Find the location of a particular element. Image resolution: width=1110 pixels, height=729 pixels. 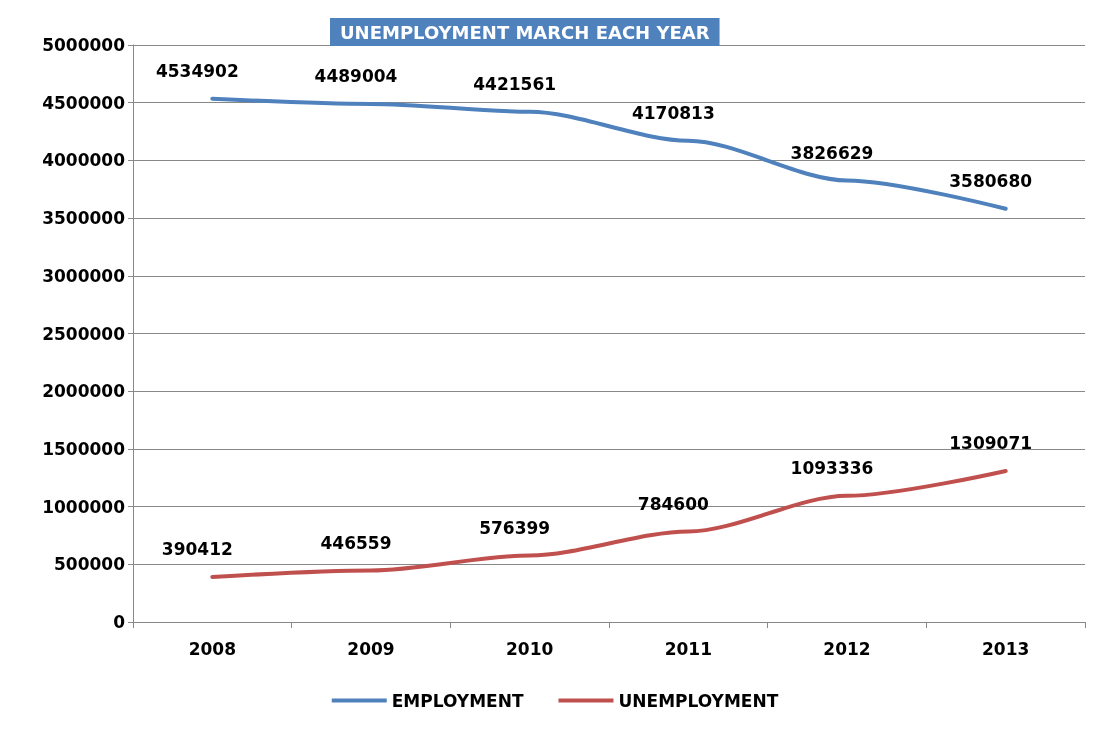

x-tick-label: 2012 is located at coordinates (847, 648).